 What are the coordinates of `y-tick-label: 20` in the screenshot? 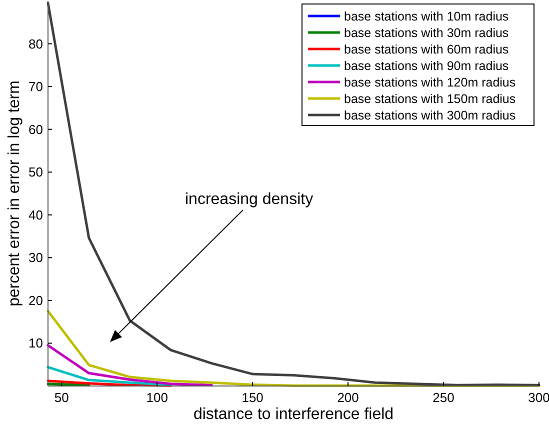 It's located at (35, 300).